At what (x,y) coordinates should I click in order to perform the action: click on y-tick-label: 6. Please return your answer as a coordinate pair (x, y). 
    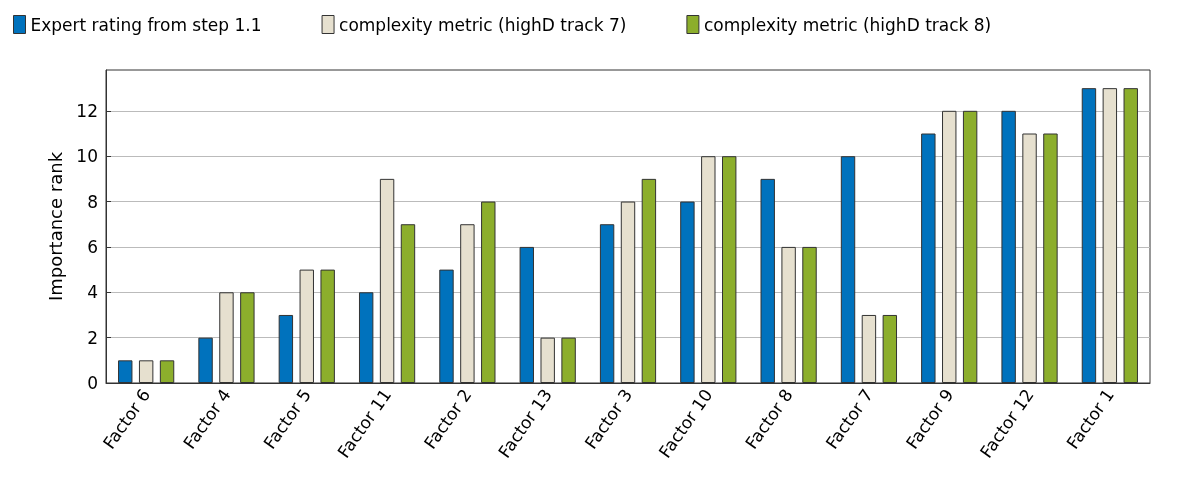
    Looking at the image, I should click on (92, 246).